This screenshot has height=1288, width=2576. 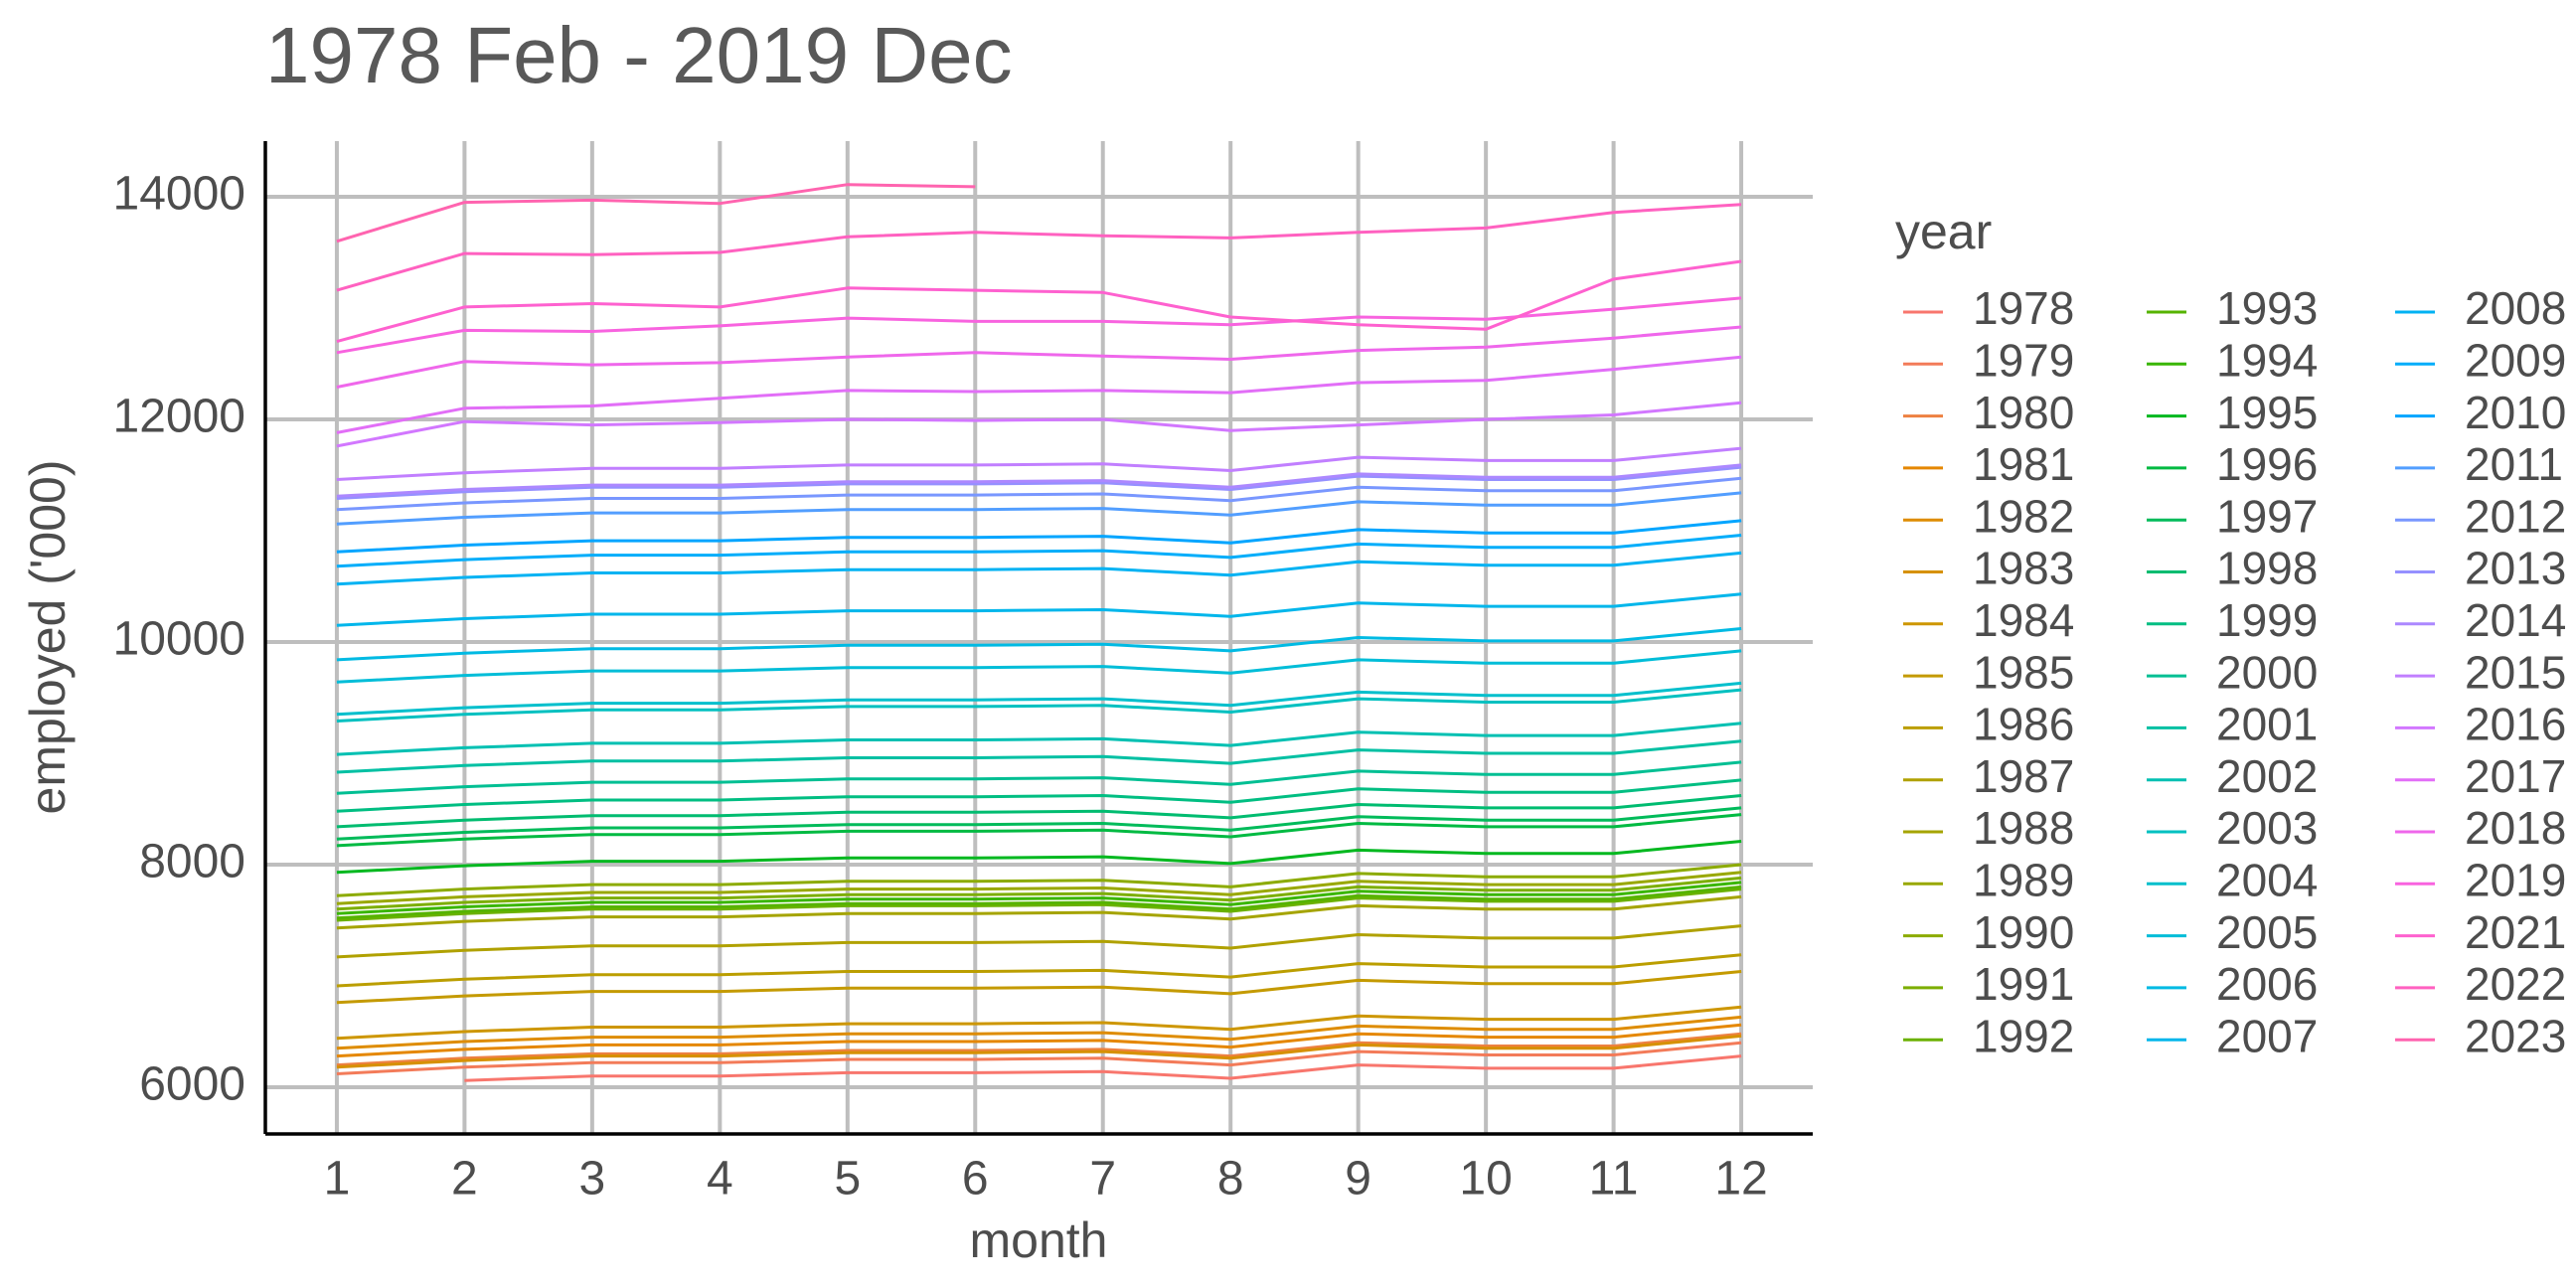 What do you see at coordinates (1943, 231) in the screenshot?
I see `legend-title: year` at bounding box center [1943, 231].